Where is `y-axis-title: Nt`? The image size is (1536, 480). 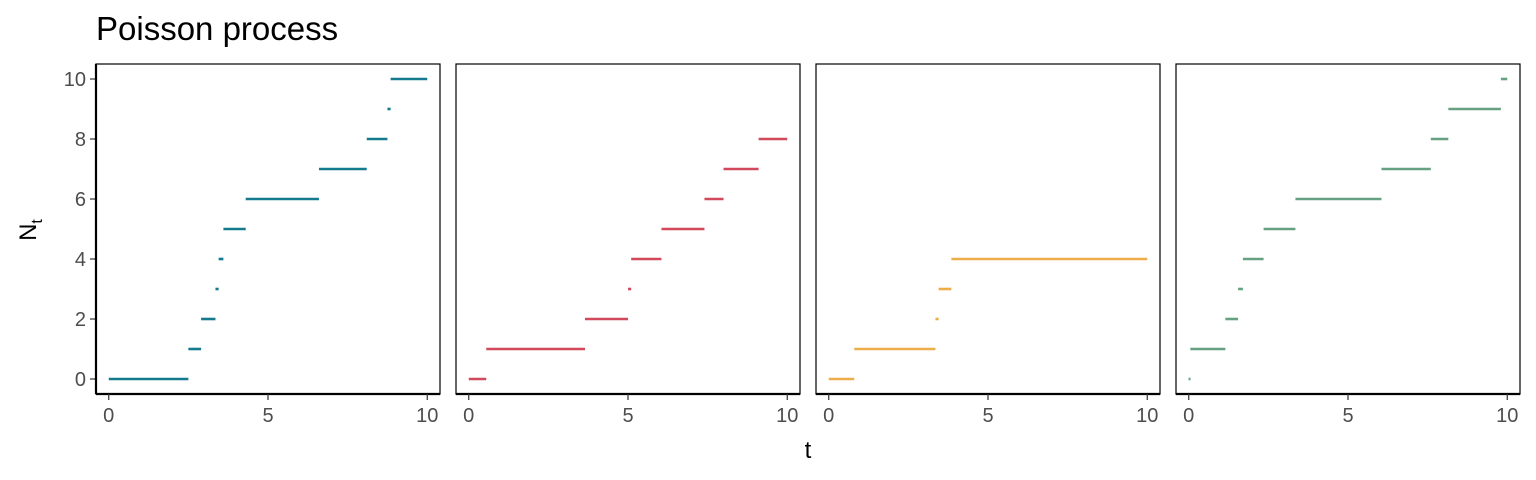
y-axis-title: Nt is located at coordinates (30, 230).